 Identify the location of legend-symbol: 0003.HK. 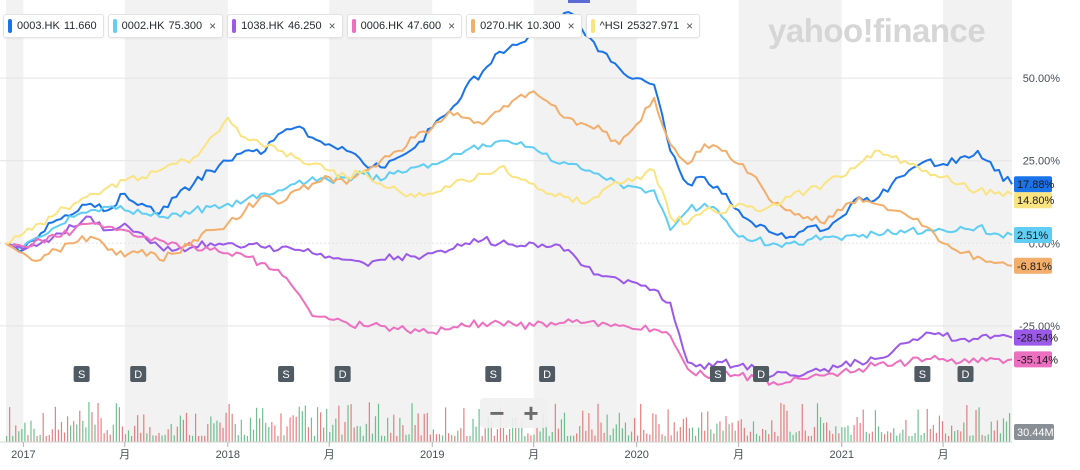
(38, 26).